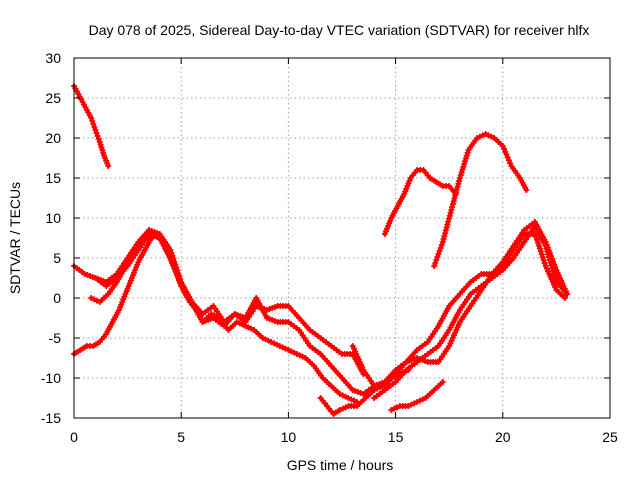  I want to click on y-tick-label: -15, so click(51, 418).